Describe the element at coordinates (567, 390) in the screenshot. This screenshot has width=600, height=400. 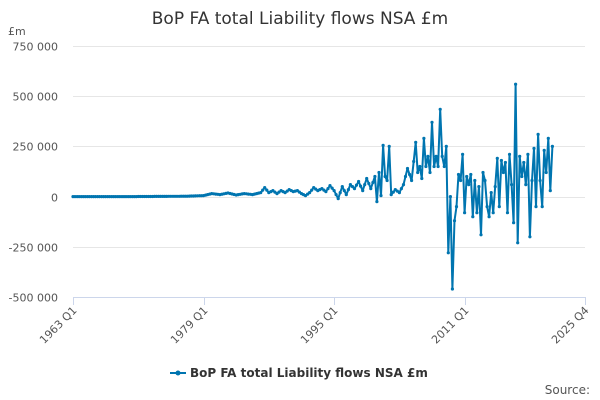
I see `credits-source: Source:` at that location.